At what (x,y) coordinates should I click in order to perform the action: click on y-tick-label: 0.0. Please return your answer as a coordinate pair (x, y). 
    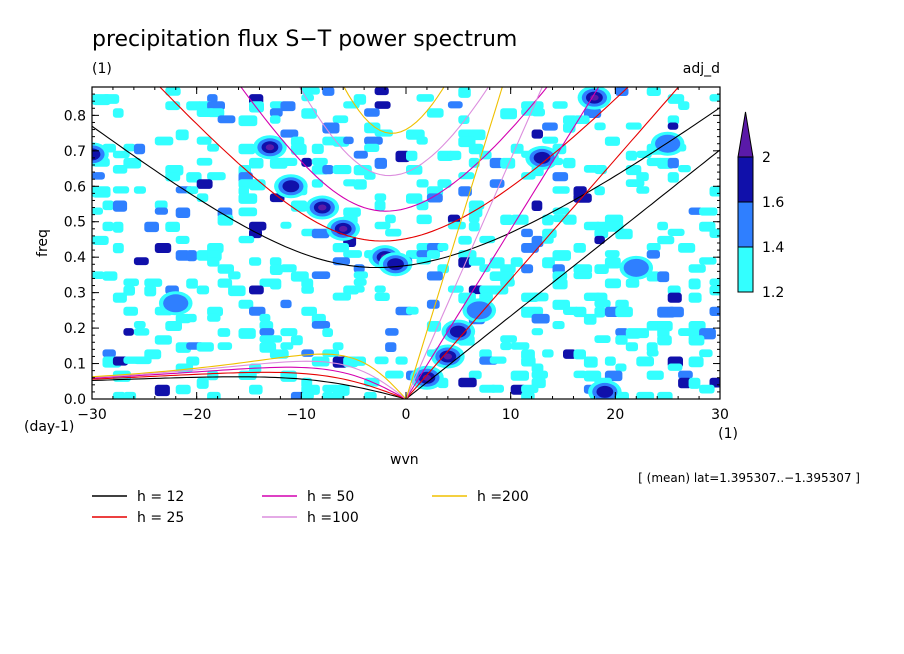
    Looking at the image, I should click on (75, 400).